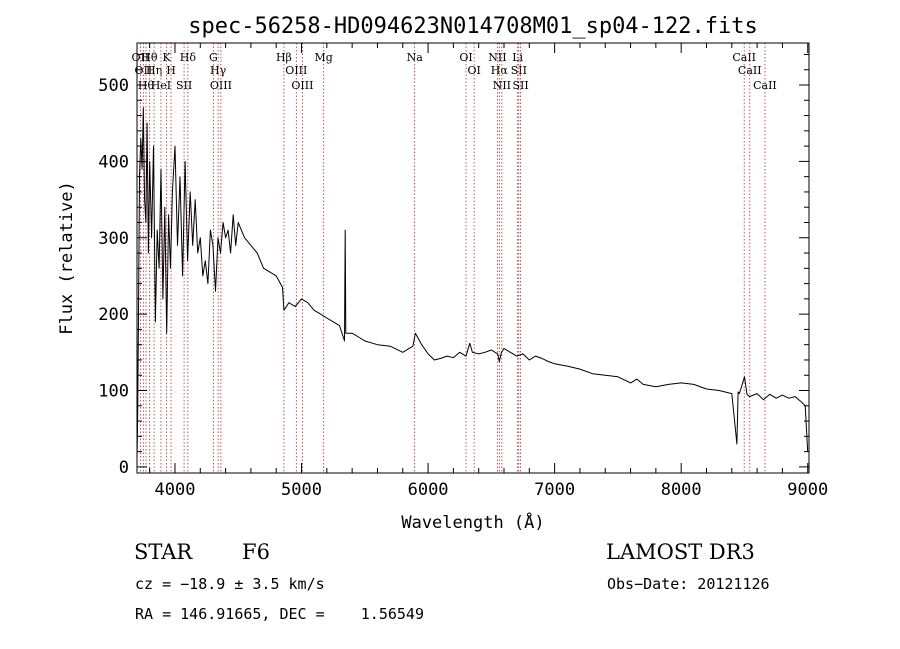  I want to click on x-tick-label: 6000, so click(428, 490).